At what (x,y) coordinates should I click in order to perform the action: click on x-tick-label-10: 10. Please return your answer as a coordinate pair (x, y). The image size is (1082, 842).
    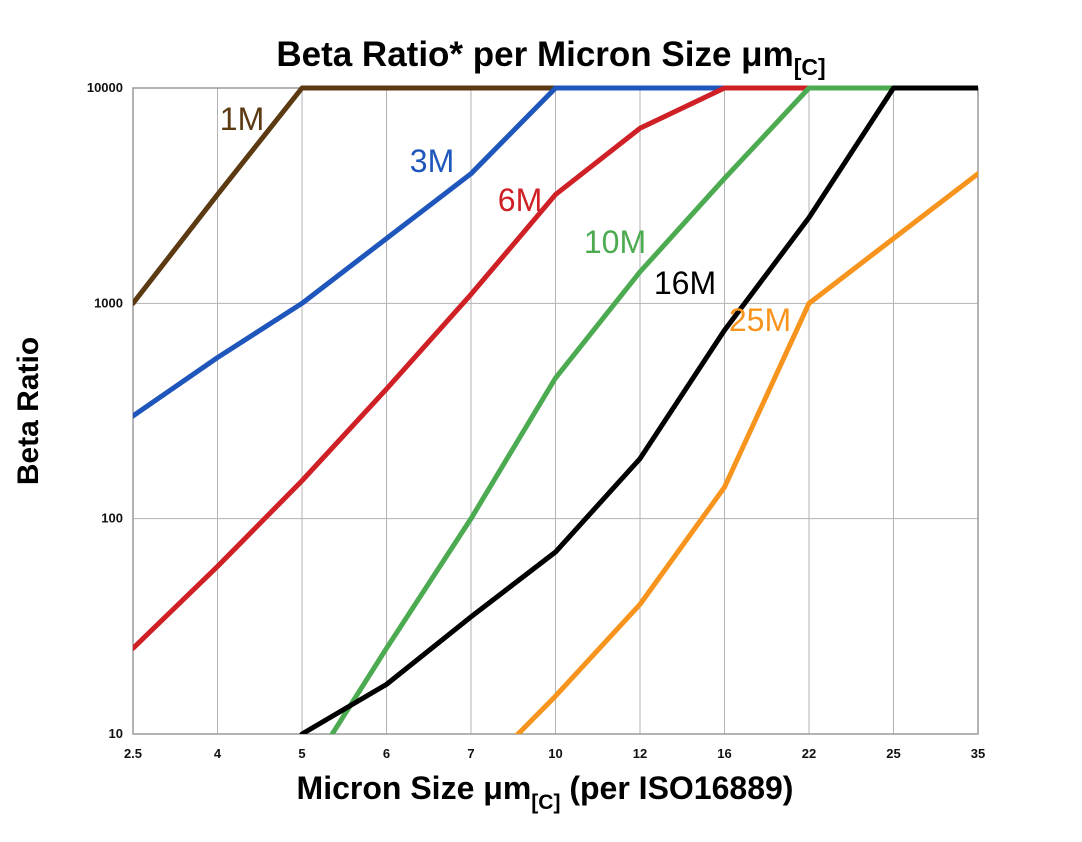
    Looking at the image, I should click on (555, 753).